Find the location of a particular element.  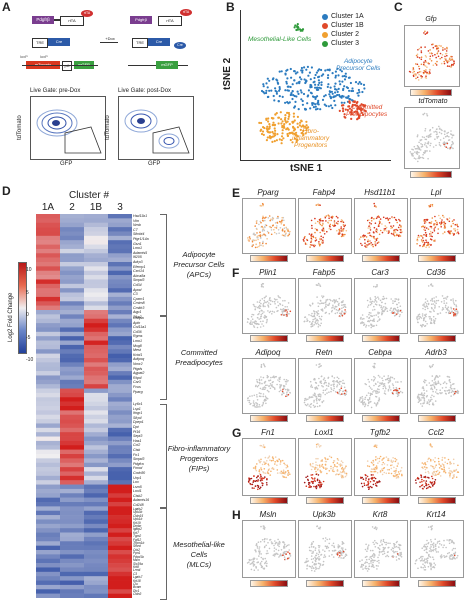

tsne-gfp is located at coordinates (432, 56).